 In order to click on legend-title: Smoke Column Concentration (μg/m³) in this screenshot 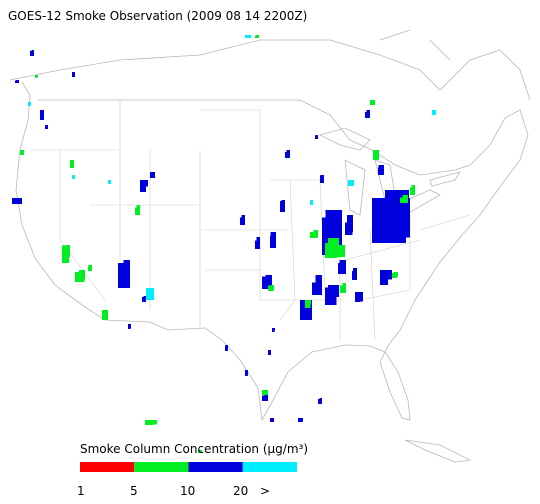, I will do `click(194, 449)`.